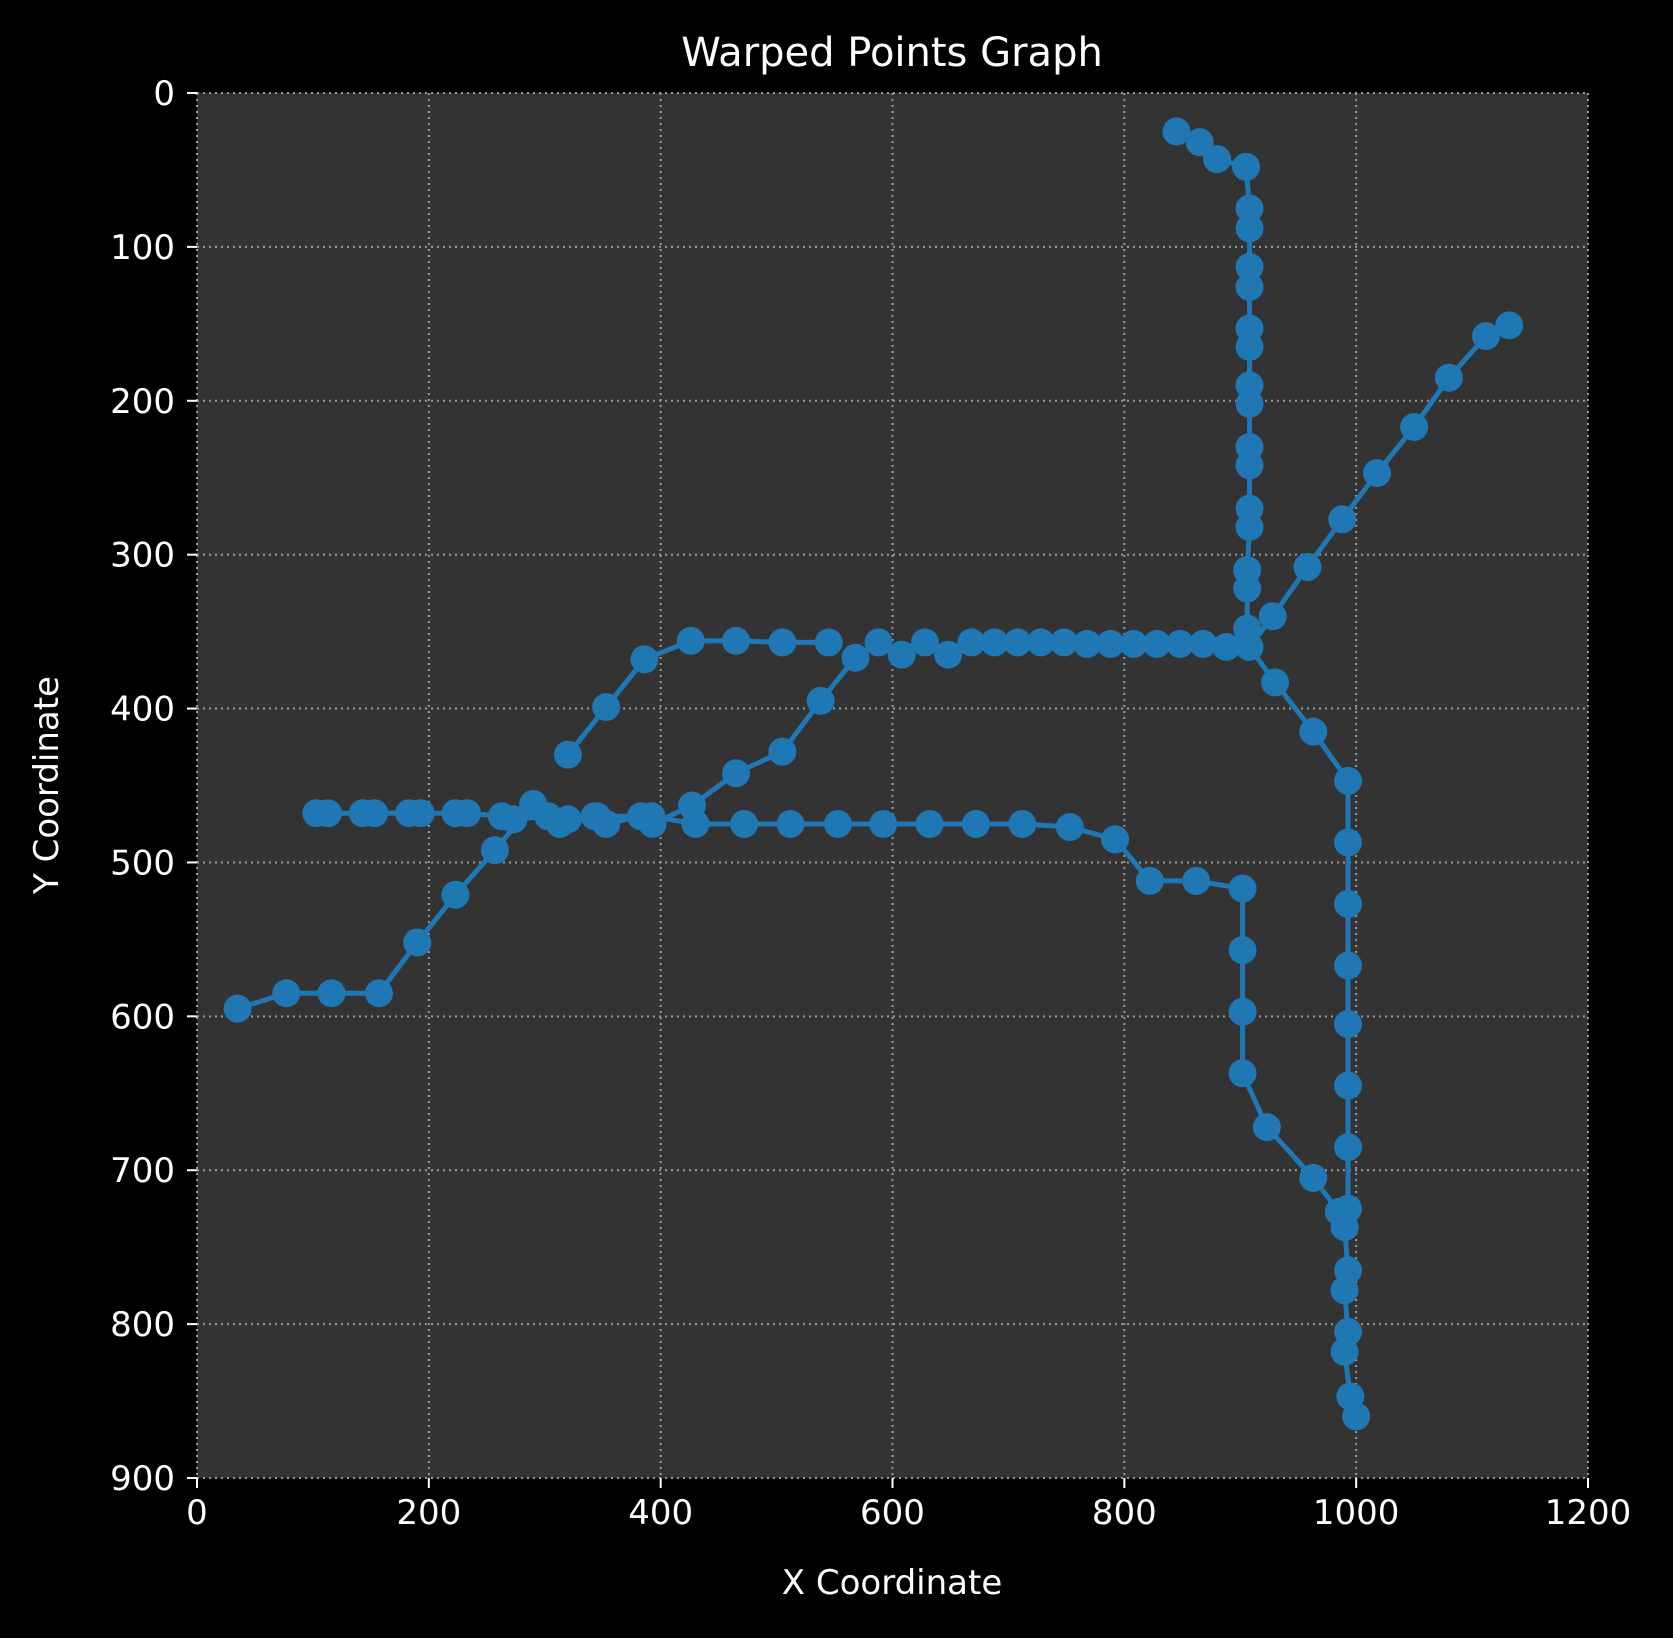 The image size is (1673, 1638). Describe the element at coordinates (1124, 1513) in the screenshot. I see `x-tick-label: 800` at that location.